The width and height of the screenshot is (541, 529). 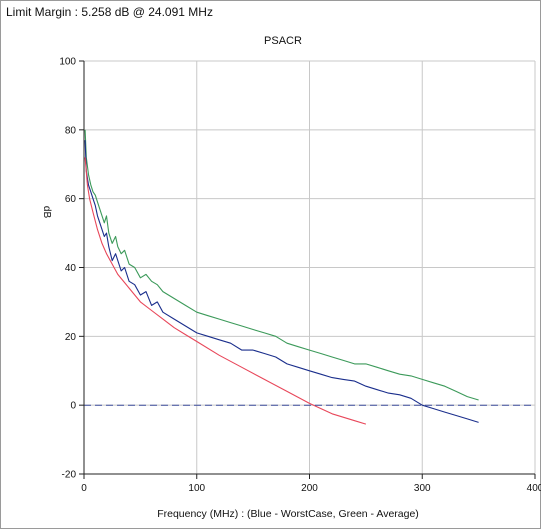 I want to click on y-tick-label-60: 60, so click(x=71, y=199).